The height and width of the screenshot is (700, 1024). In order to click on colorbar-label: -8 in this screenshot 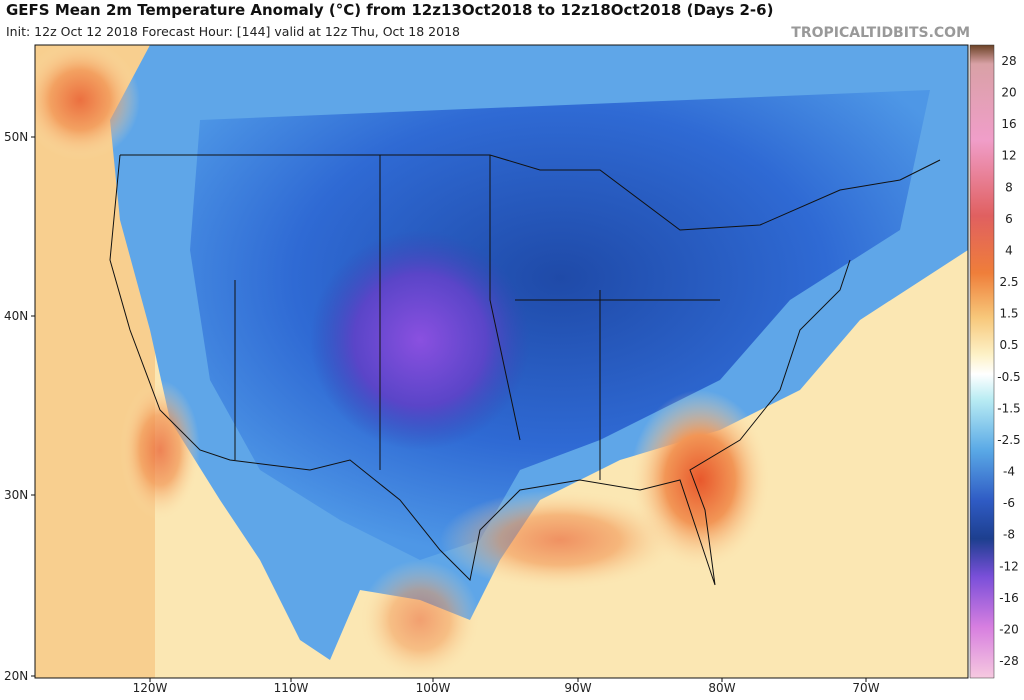, I will do `click(1009, 535)`.